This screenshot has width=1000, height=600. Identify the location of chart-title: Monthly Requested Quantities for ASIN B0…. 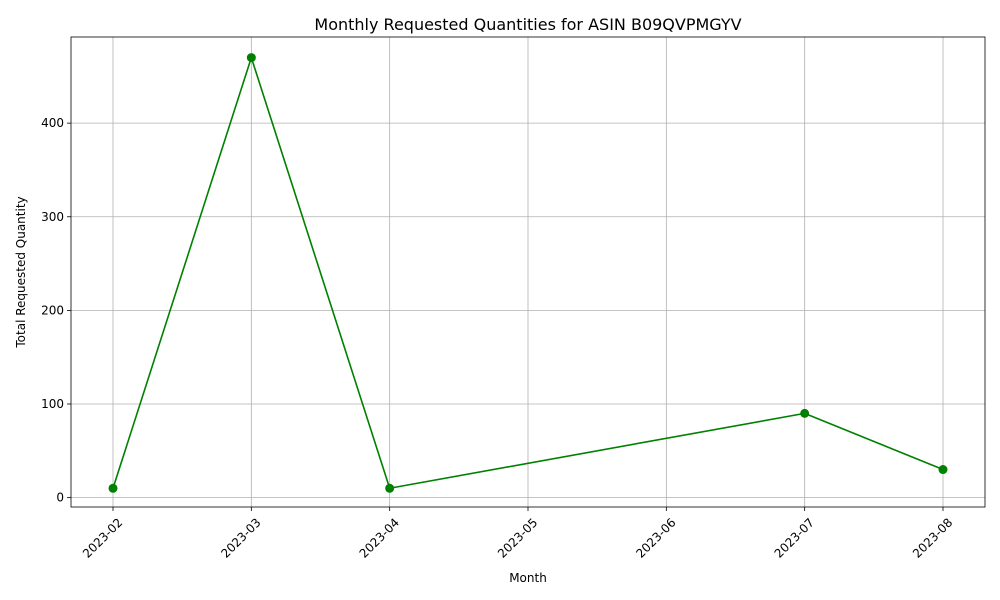
(527, 24).